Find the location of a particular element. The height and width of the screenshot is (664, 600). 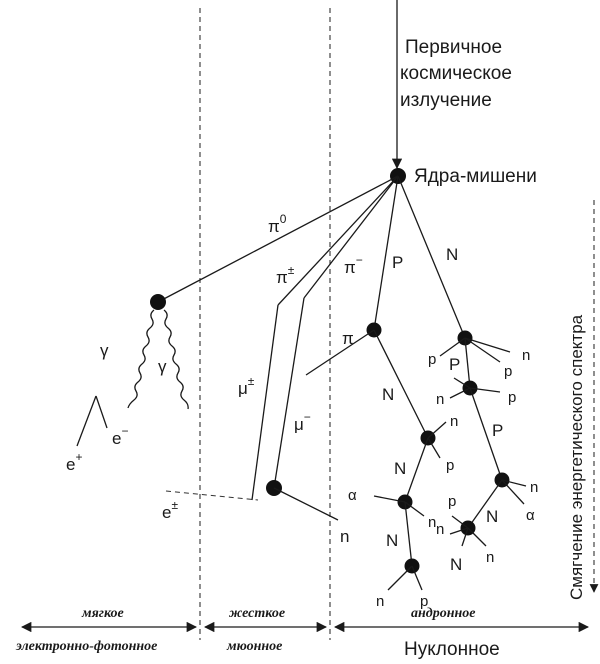

pi0-decay-node is located at coordinates (158, 302).